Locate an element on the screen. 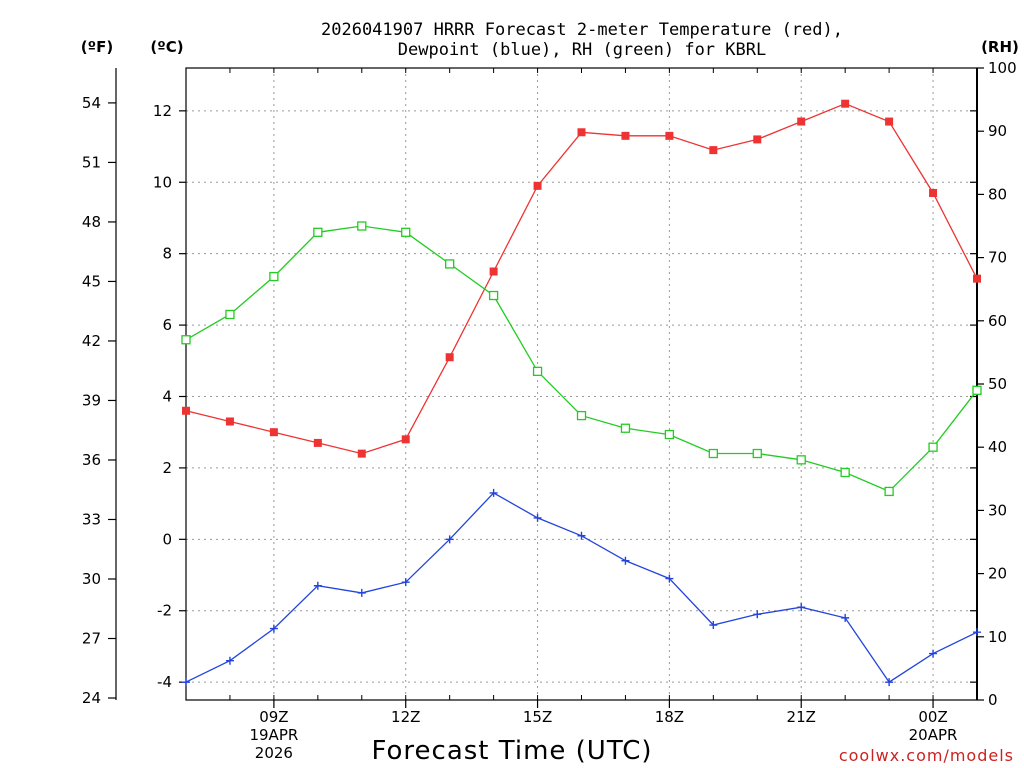 This screenshot has width=1024, height=768. fahrenheit-tick-label: 30 is located at coordinates (91, 579).